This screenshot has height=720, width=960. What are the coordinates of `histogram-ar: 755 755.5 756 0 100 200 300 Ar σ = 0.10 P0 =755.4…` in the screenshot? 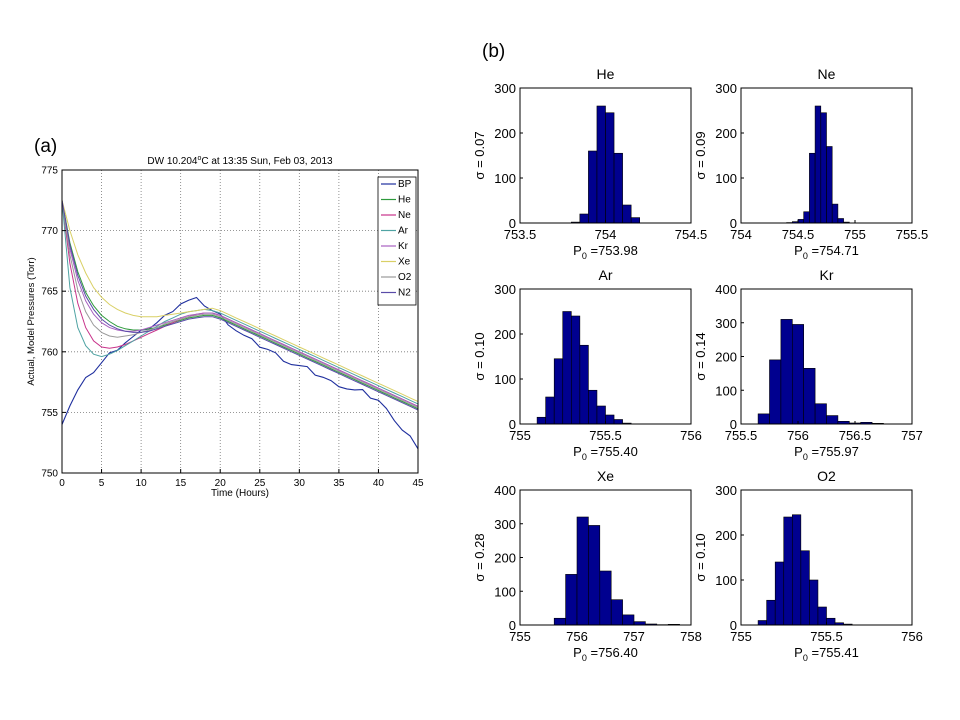 It's located at (587, 364).